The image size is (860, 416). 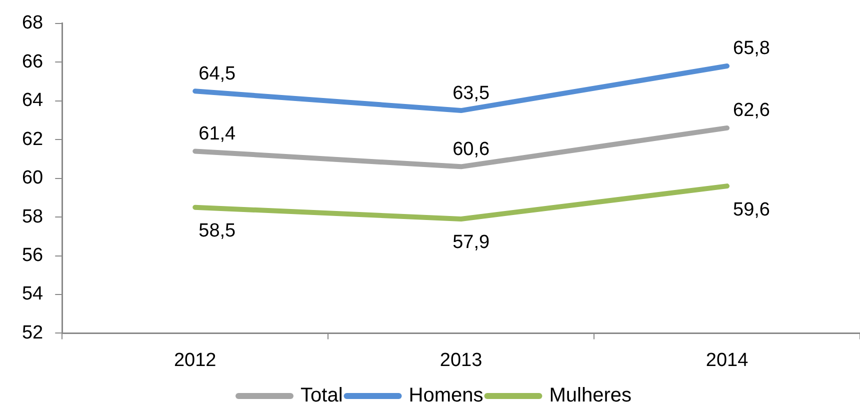 What do you see at coordinates (590, 395) in the screenshot?
I see `legend-label: Mulheres` at bounding box center [590, 395].